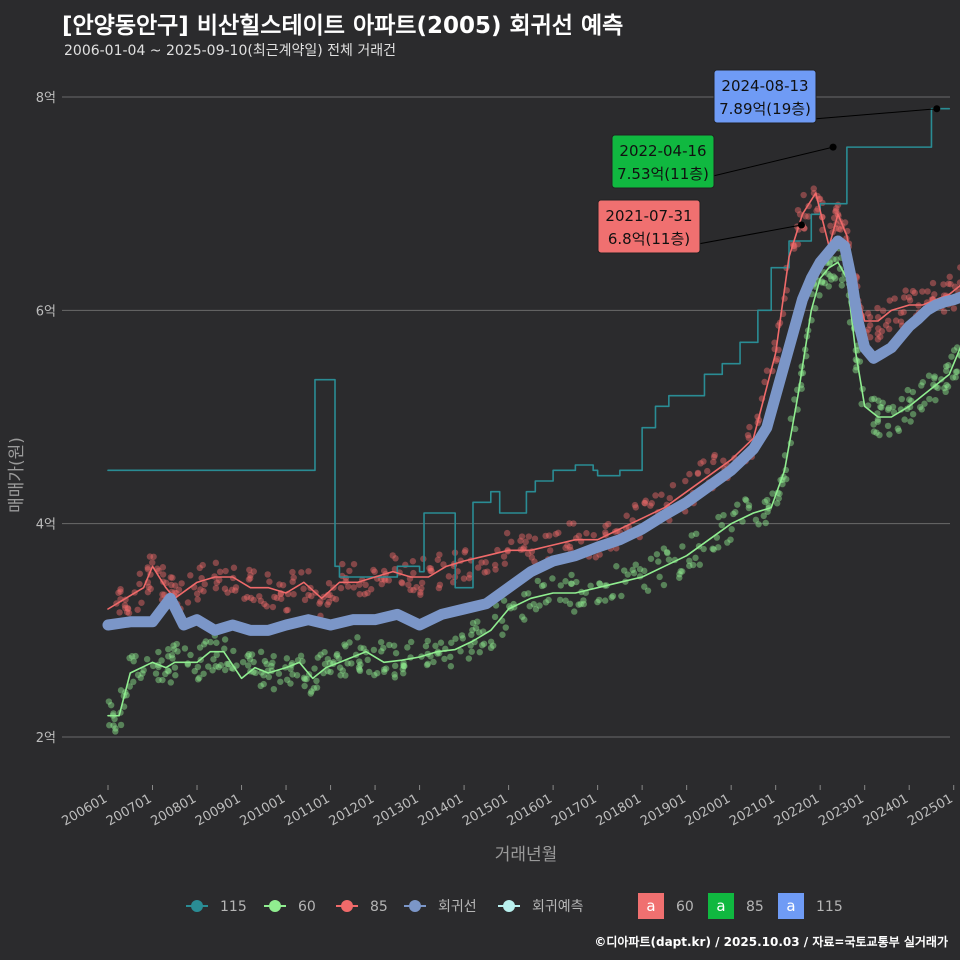  Describe the element at coordinates (619, 810) in the screenshot. I see `x-tick-label: 201801` at that location.